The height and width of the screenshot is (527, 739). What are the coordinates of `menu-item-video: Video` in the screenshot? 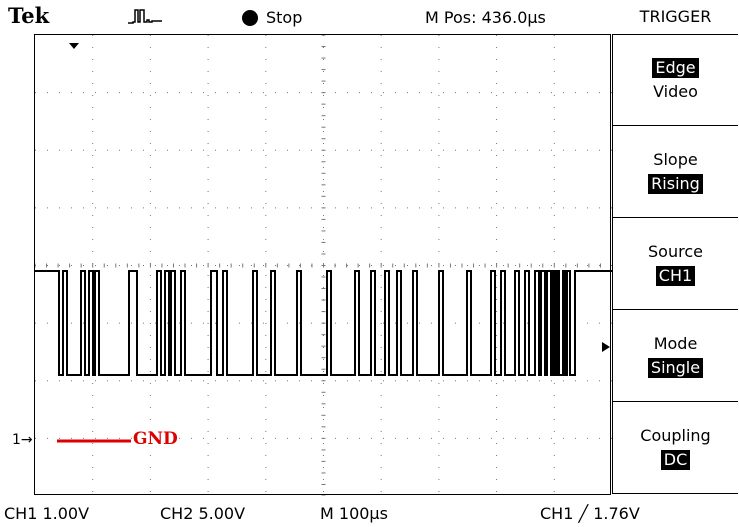 It's located at (675, 91).